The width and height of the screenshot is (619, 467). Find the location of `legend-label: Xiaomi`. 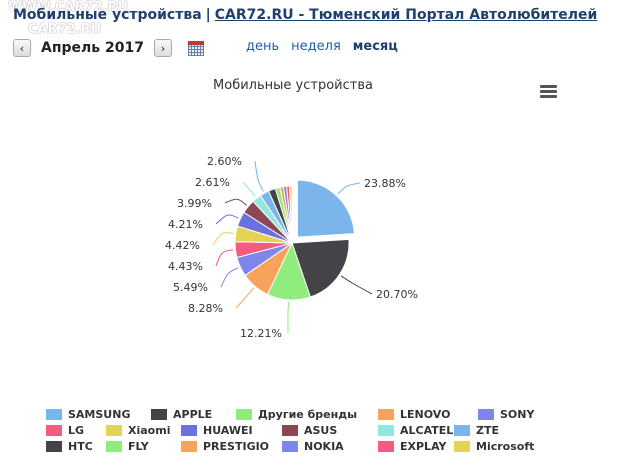

legend-label: Xiaomi is located at coordinates (149, 430).